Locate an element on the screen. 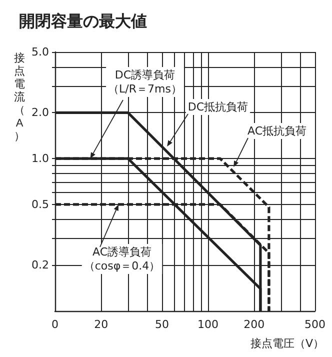 This screenshot has width=332, height=357. y-tick-label: 2.0 is located at coordinates (40, 113).